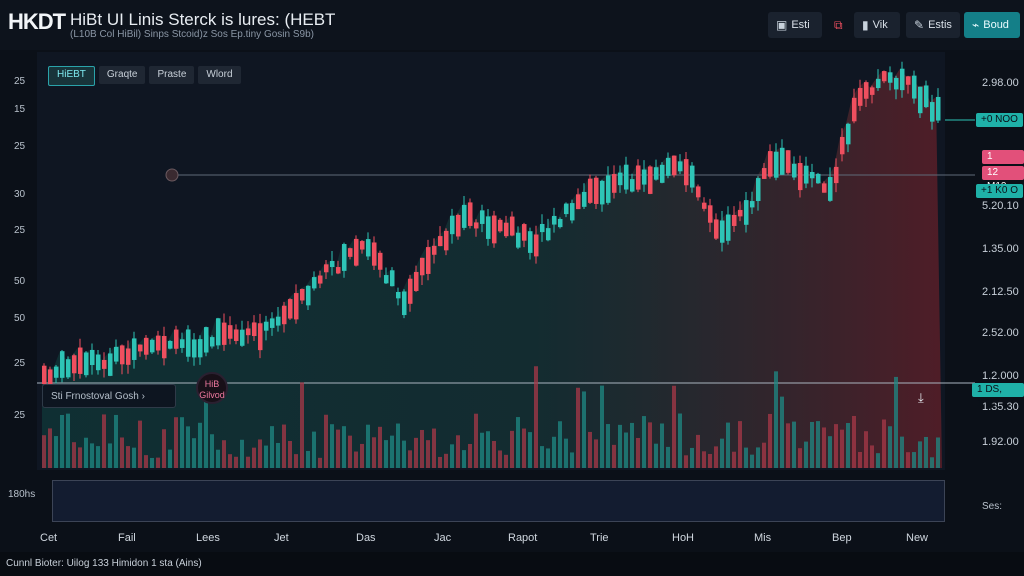 This screenshot has width=1024, height=576. I want to click on alert-icon-button: ⧉, so click(840, 25).